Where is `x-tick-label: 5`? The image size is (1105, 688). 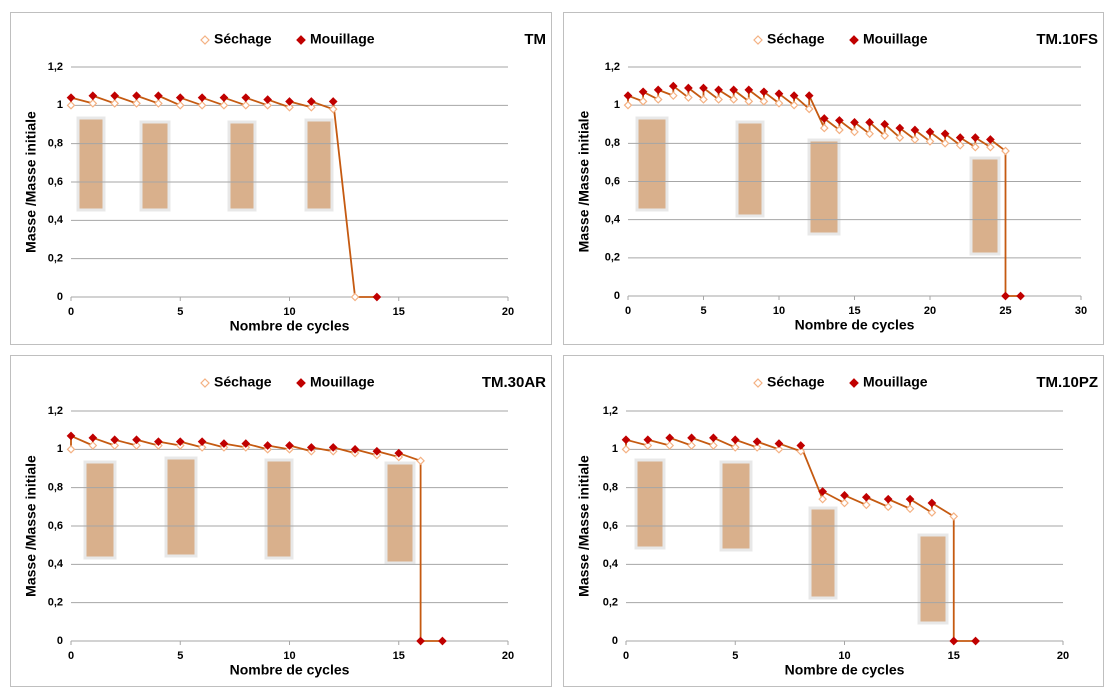
x-tick-label: 5 is located at coordinates (703, 311).